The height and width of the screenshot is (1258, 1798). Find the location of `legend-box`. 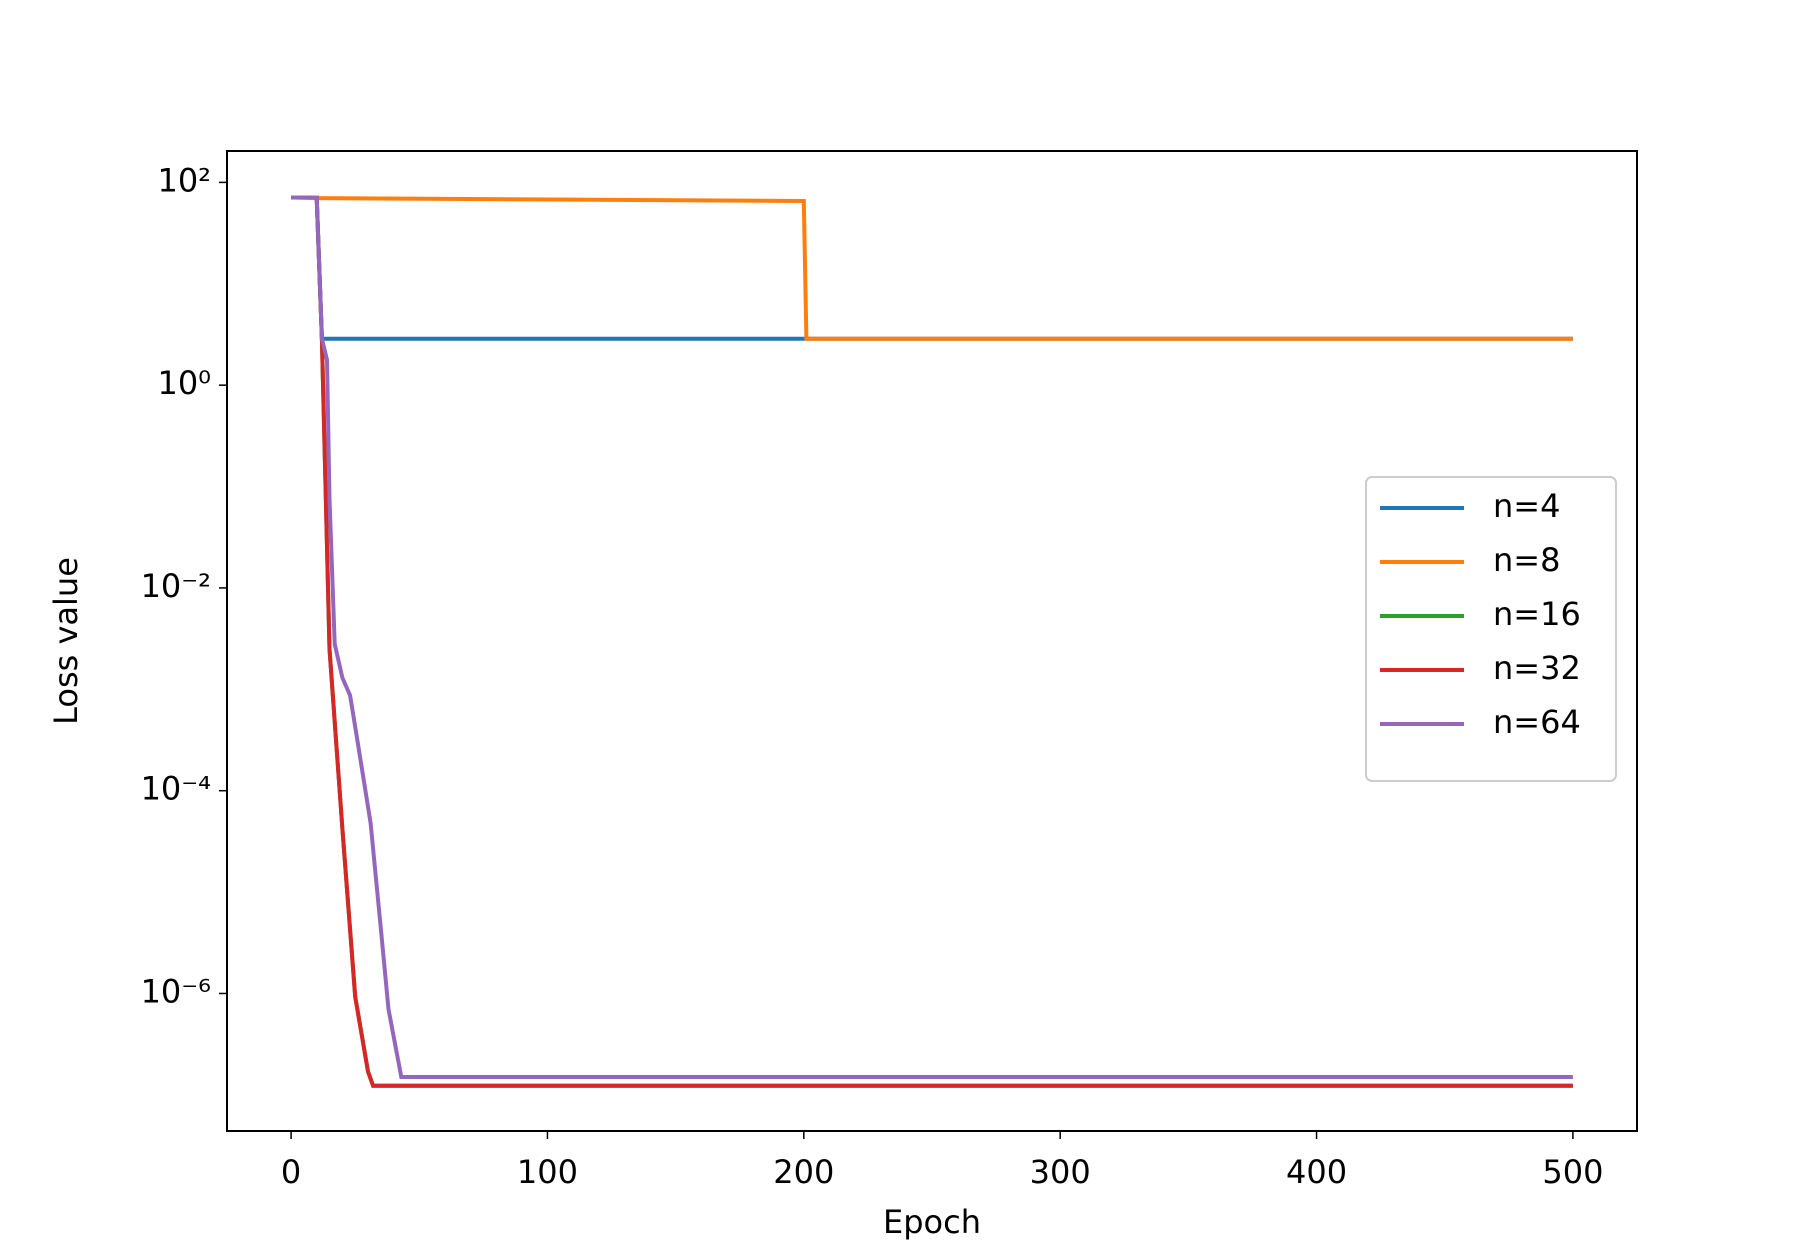

legend-box is located at coordinates (1491, 629).